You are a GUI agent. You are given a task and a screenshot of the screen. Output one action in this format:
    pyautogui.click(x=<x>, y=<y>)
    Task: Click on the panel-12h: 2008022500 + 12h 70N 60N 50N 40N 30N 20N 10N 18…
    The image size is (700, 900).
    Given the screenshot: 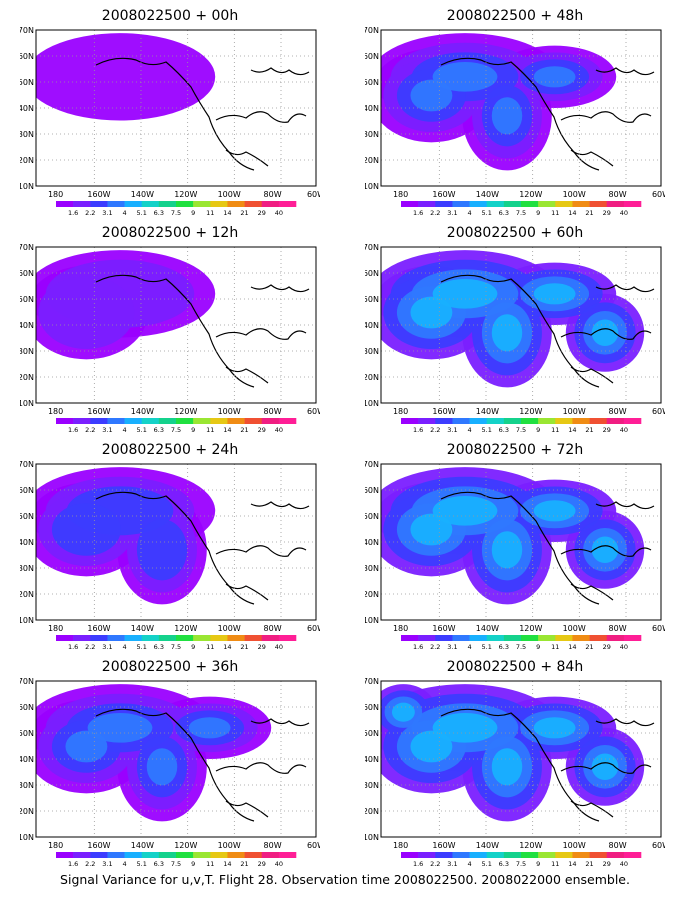 What is the action you would take?
    pyautogui.click(x=170, y=330)
    